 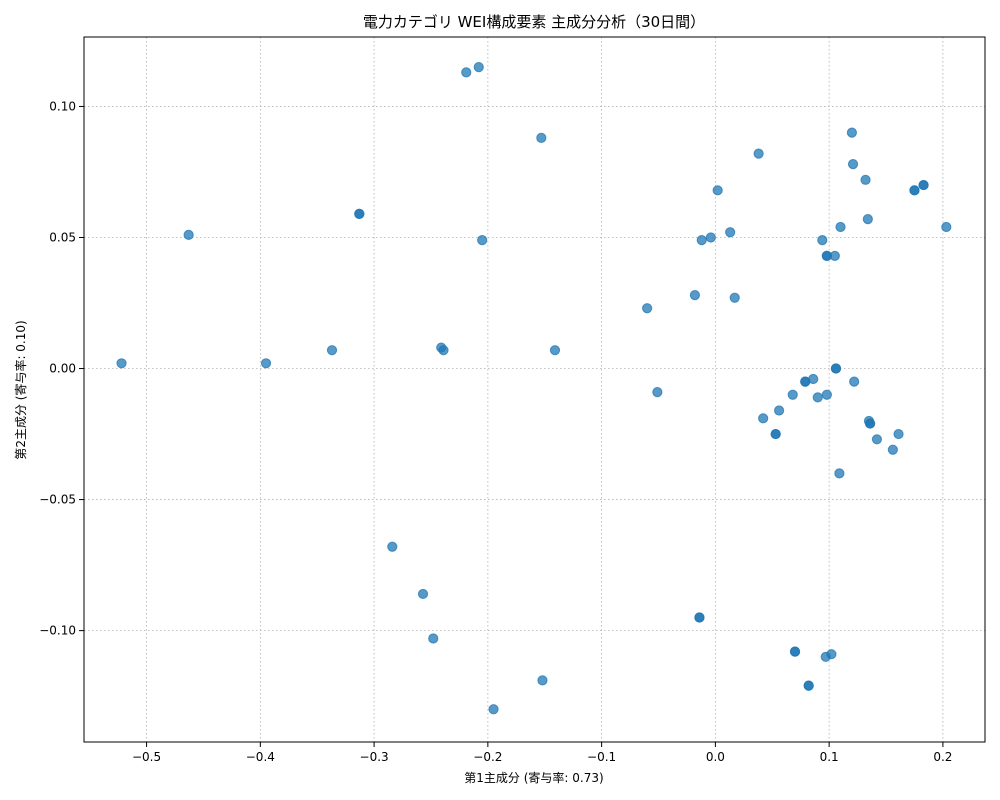 I want to click on y-axis-ticks: −0.10 −0.05 0.00 0.05 0.10, so click(x=61, y=368).